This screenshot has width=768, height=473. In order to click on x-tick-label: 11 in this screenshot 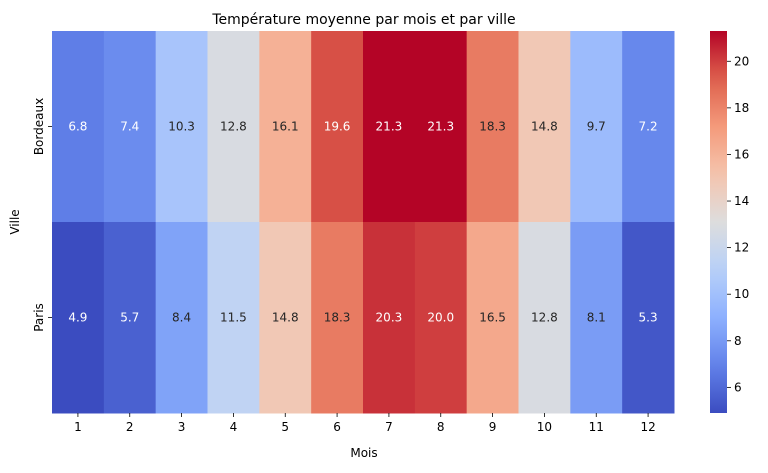, I will do `click(596, 427)`.